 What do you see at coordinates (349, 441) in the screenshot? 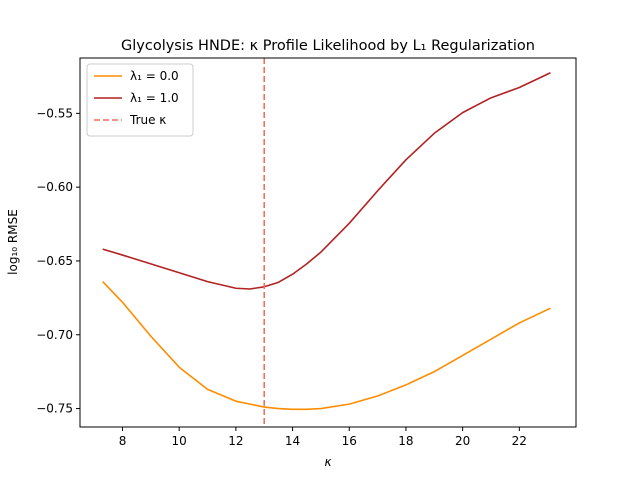
I see `x-tick-label: 16` at bounding box center [349, 441].